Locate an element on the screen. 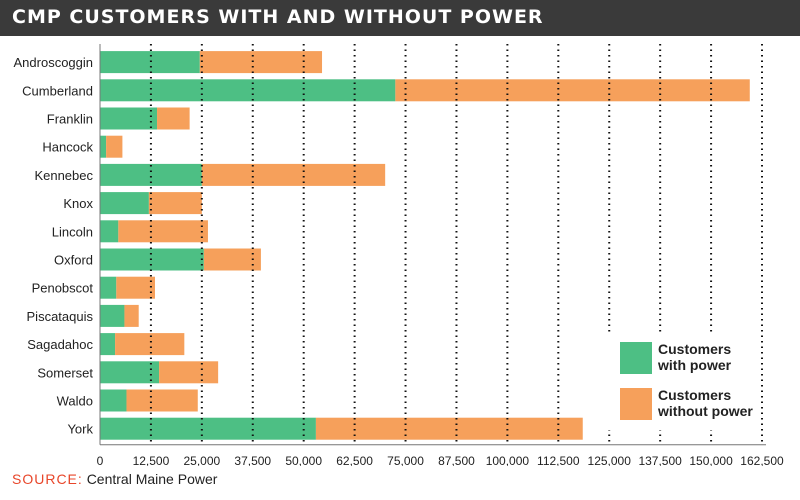  category-label: Sagadahoc is located at coordinates (60, 344).